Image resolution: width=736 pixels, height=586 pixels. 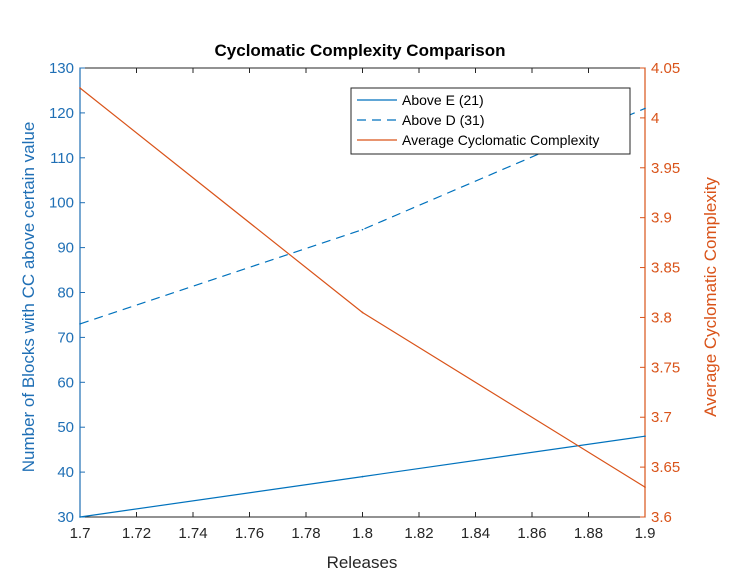 What do you see at coordinates (305, 533) in the screenshot?
I see `x-tick-label: 1.78` at bounding box center [305, 533].